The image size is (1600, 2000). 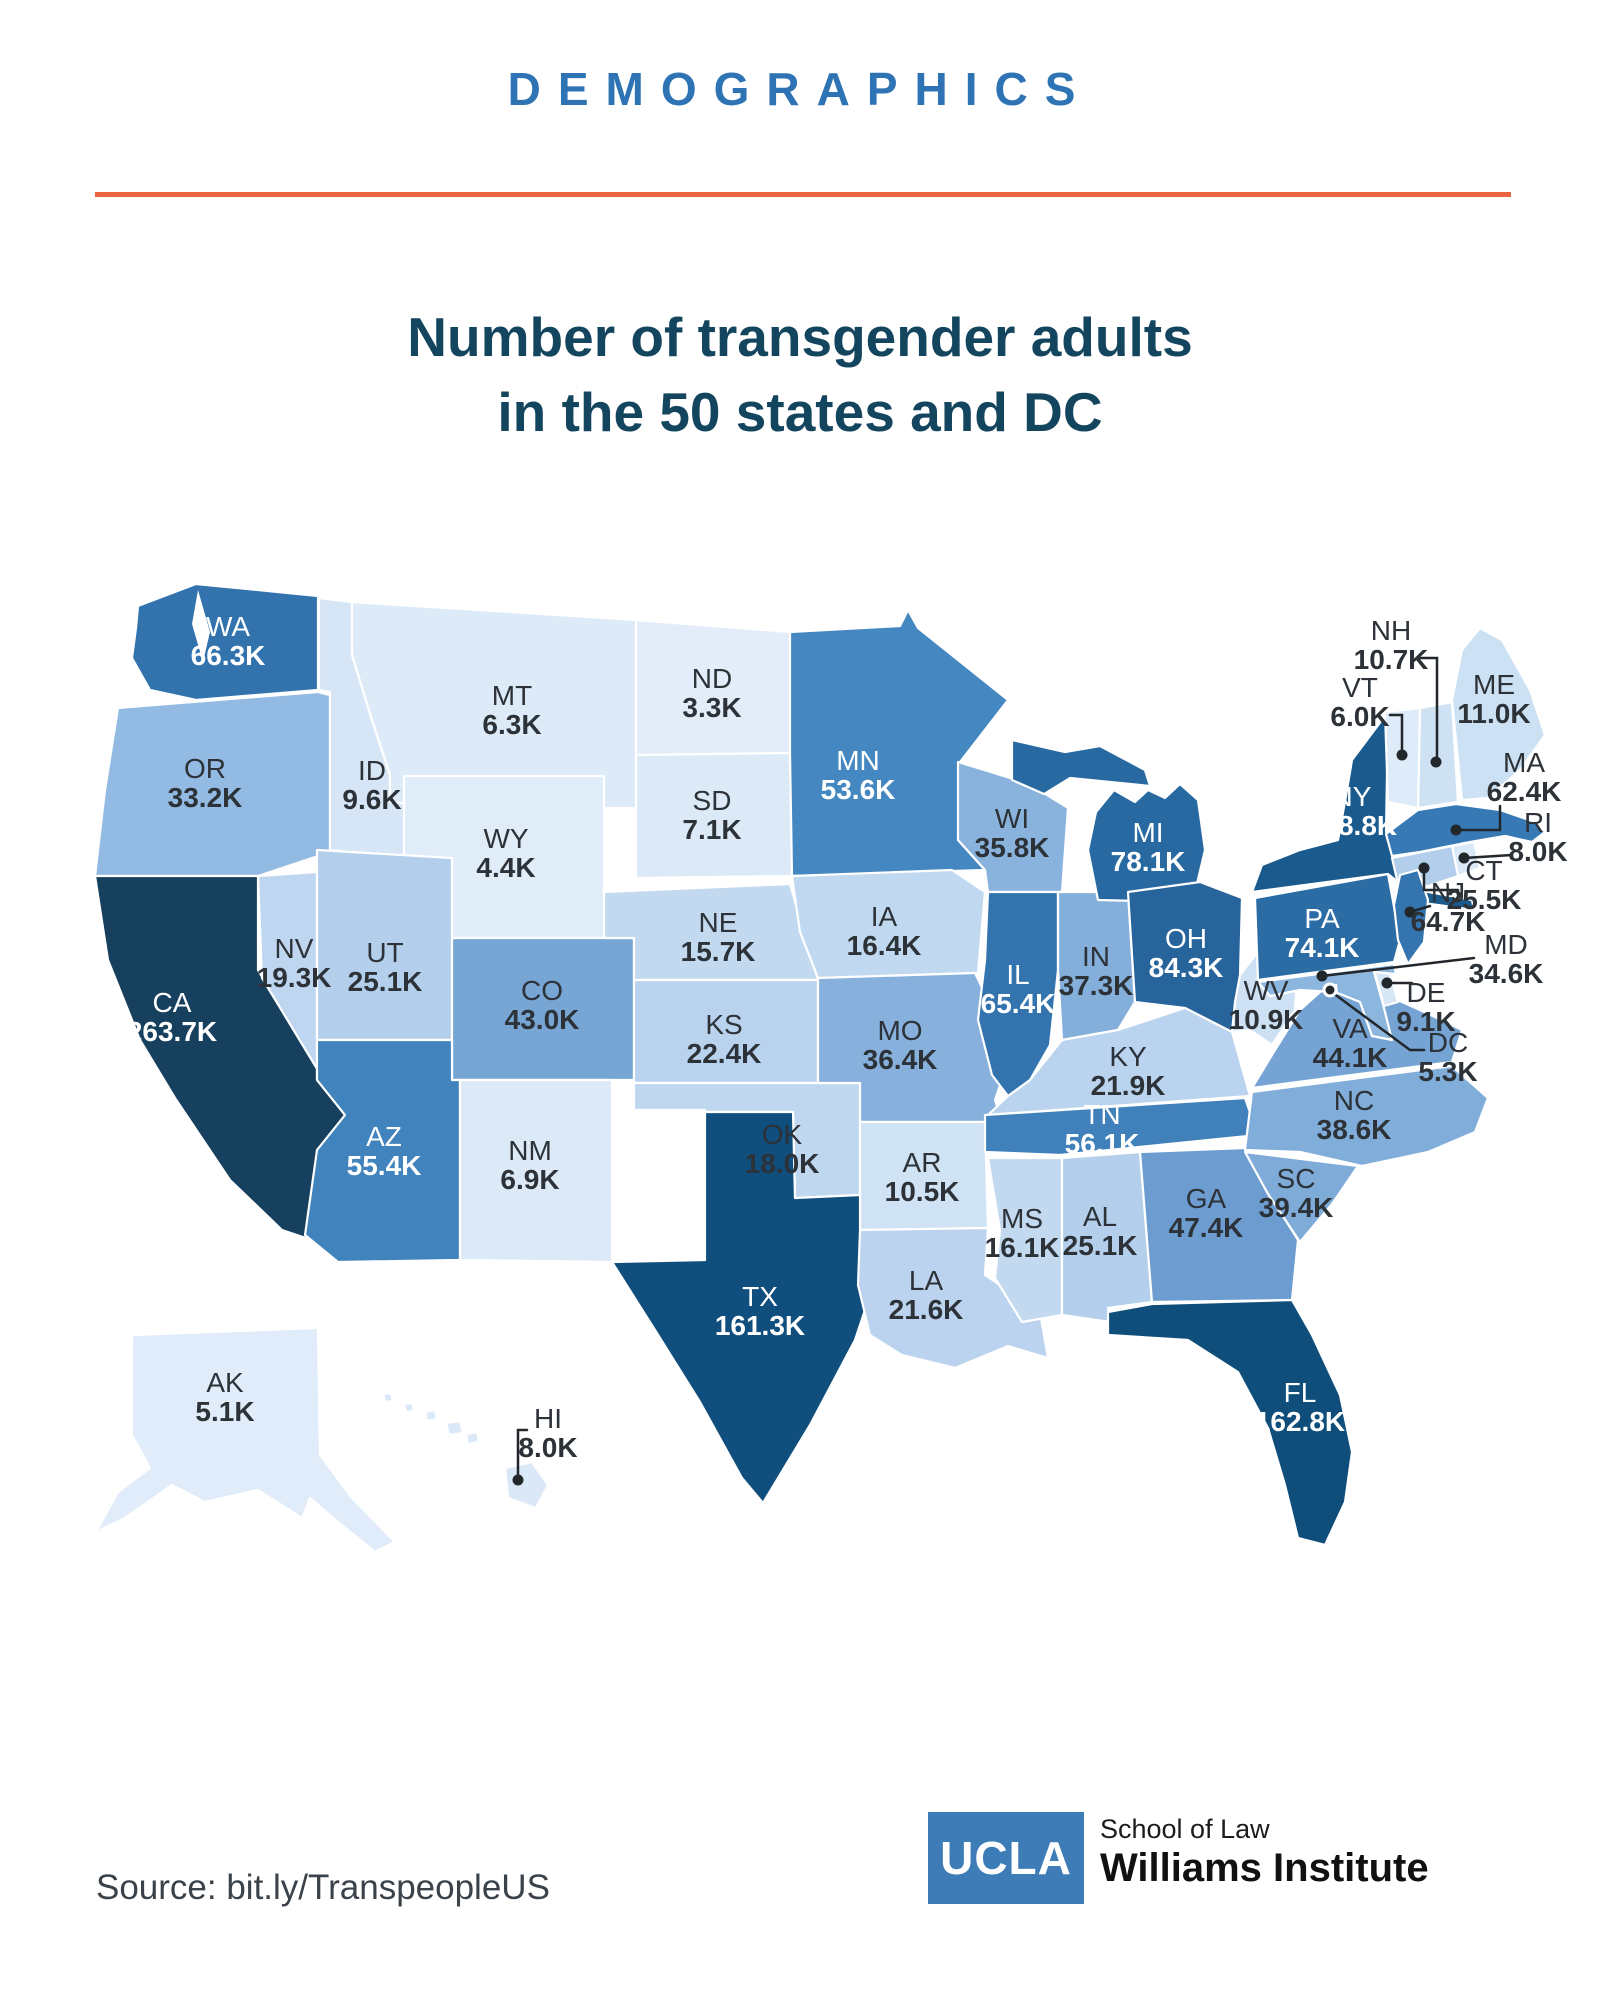 What do you see at coordinates (205, 768) in the screenshot?
I see `state-or-label-abbr: OR` at bounding box center [205, 768].